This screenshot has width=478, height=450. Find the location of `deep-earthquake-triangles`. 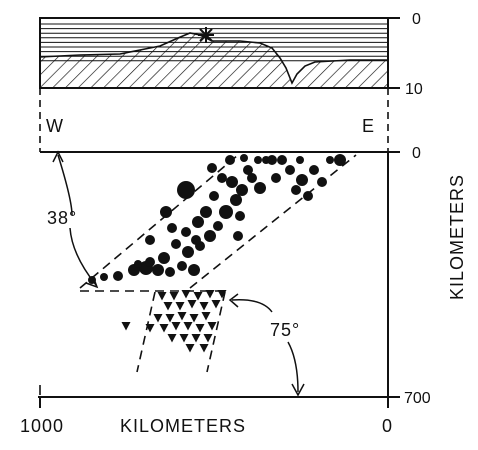

deep-earthquake-triangles is located at coordinates (174, 321).